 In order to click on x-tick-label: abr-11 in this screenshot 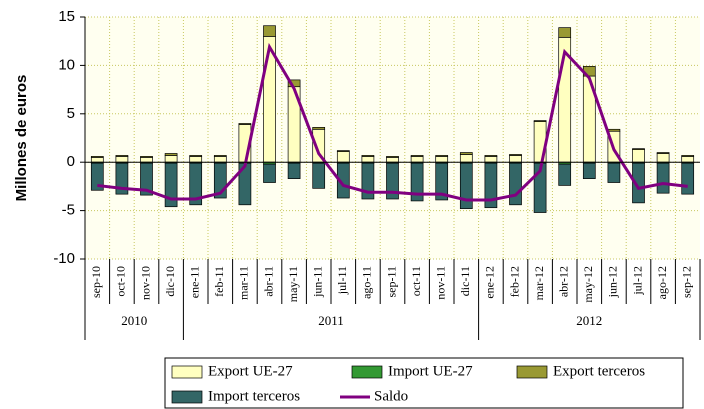, I will do `click(268, 281)`.